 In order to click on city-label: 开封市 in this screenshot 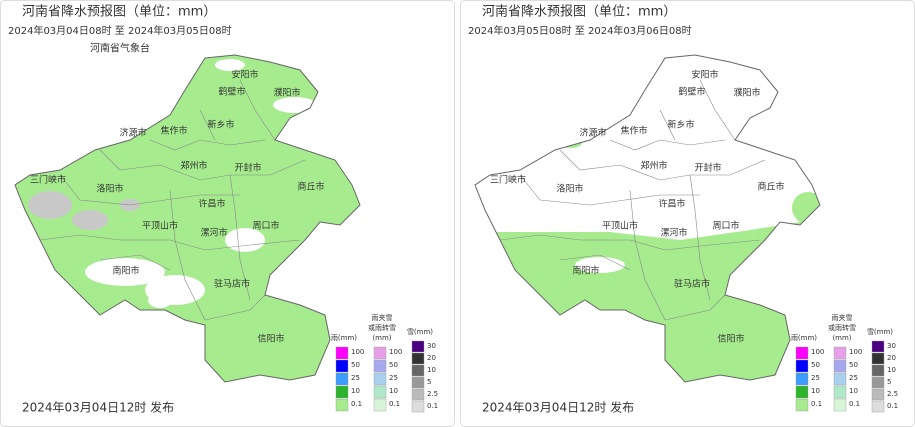, I will do `click(247, 168)`.